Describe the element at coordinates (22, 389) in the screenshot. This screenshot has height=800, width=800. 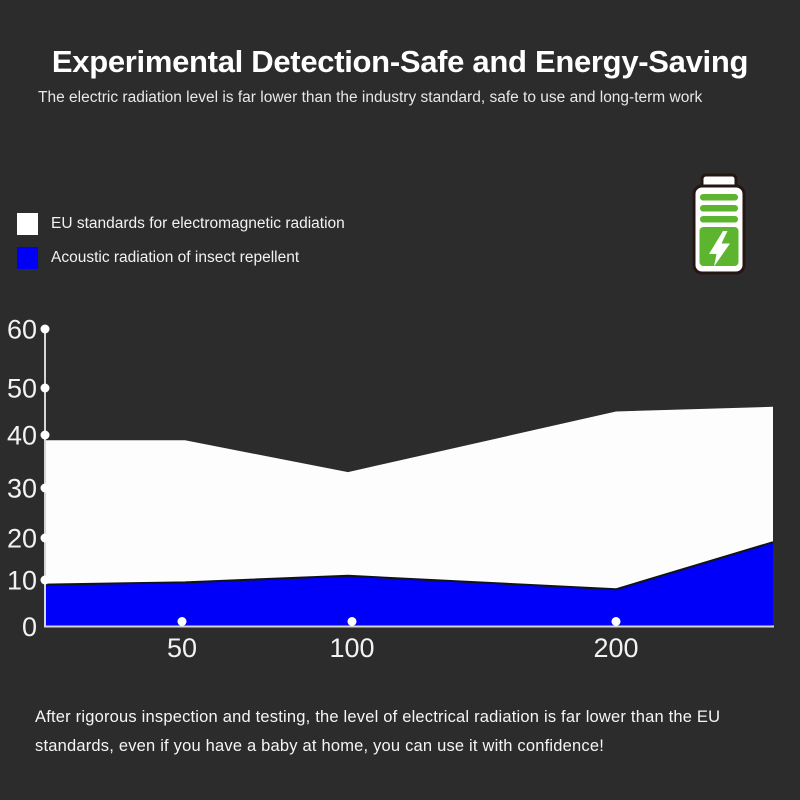
I see `y-tick-label: 50` at that location.